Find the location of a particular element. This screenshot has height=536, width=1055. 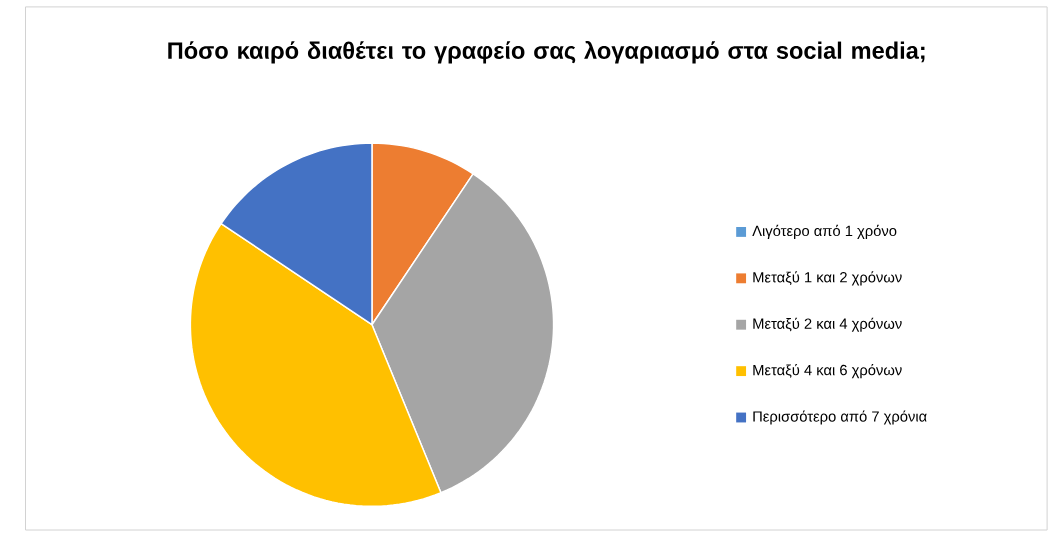

chart-title: Πόσο καιρό διαθέτει το γραφείο σας λογαριασμό στα social media; is located at coordinates (546, 52).